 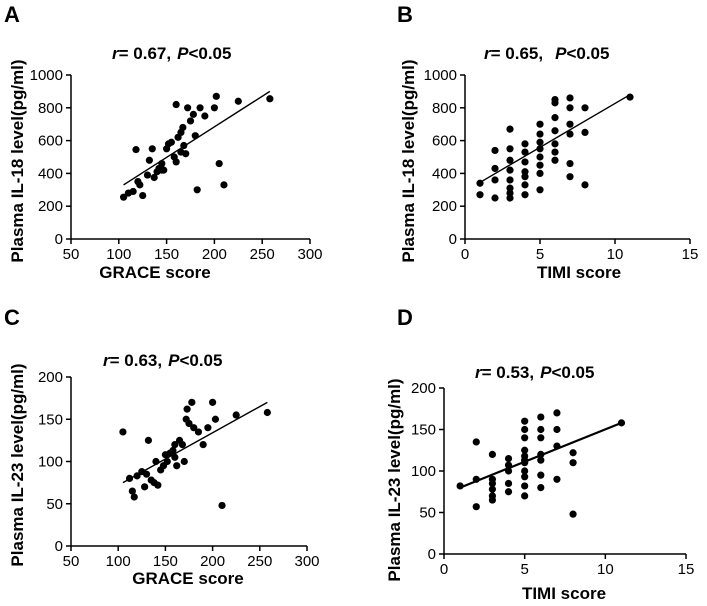 What do you see at coordinates (262, 254) in the screenshot?
I see `x-tick-label-a: 250` at bounding box center [262, 254].